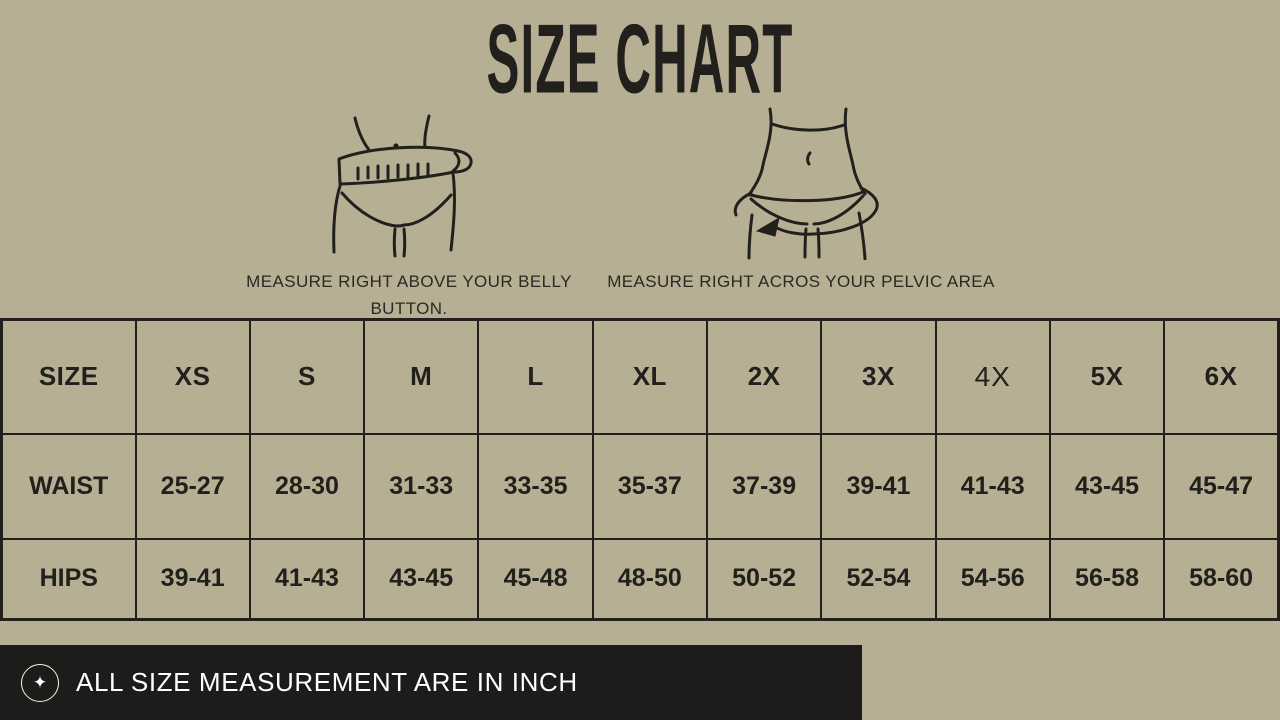 The image size is (1280, 720). What do you see at coordinates (649, 579) in the screenshot?
I see `hips-cell: 48-50` at bounding box center [649, 579].